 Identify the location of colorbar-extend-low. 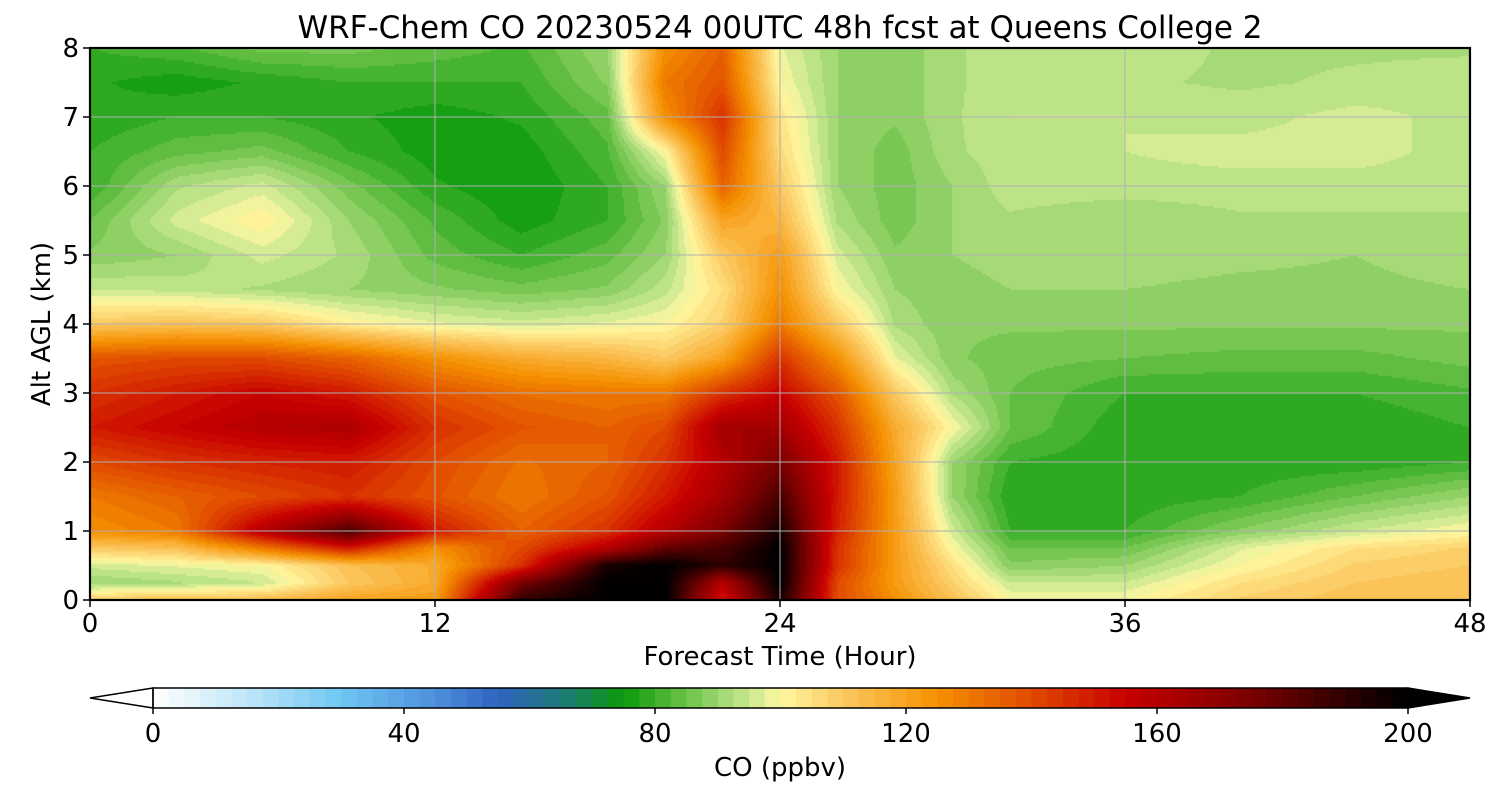
(121, 698).